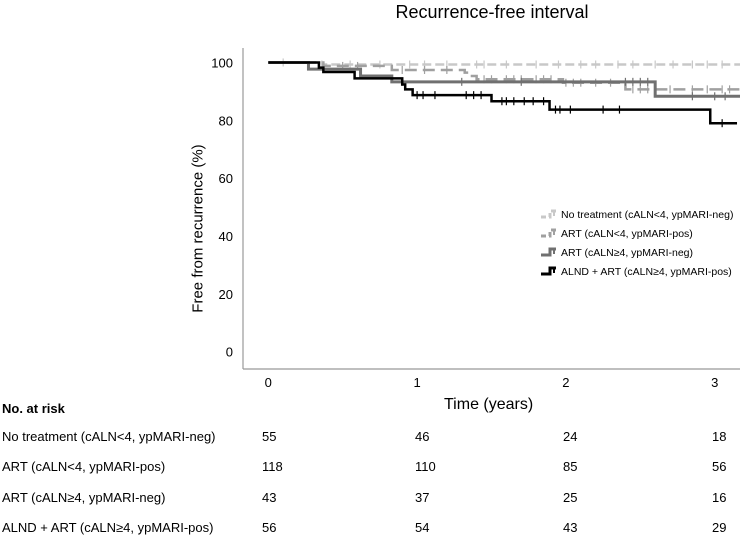 This screenshot has height=536, width=749. What do you see at coordinates (222, 62) in the screenshot?
I see `y-tick-label: 100` at bounding box center [222, 62].